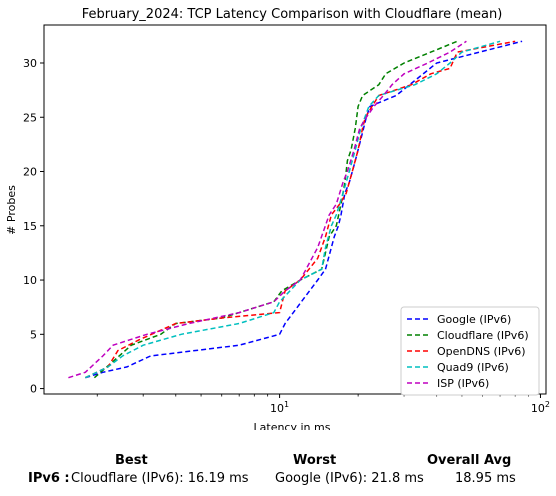 The image size is (556, 496). What do you see at coordinates (473, 367) in the screenshot?
I see `legend-label-3: Quad9 (IPv6)` at bounding box center [473, 367].